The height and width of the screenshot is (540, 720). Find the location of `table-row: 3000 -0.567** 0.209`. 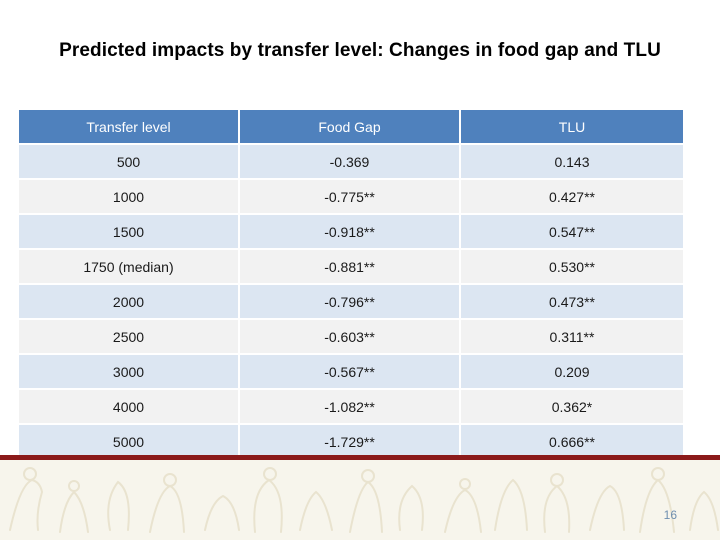

table-row: 3000 -0.567** 0.209 is located at coordinates (351, 370).